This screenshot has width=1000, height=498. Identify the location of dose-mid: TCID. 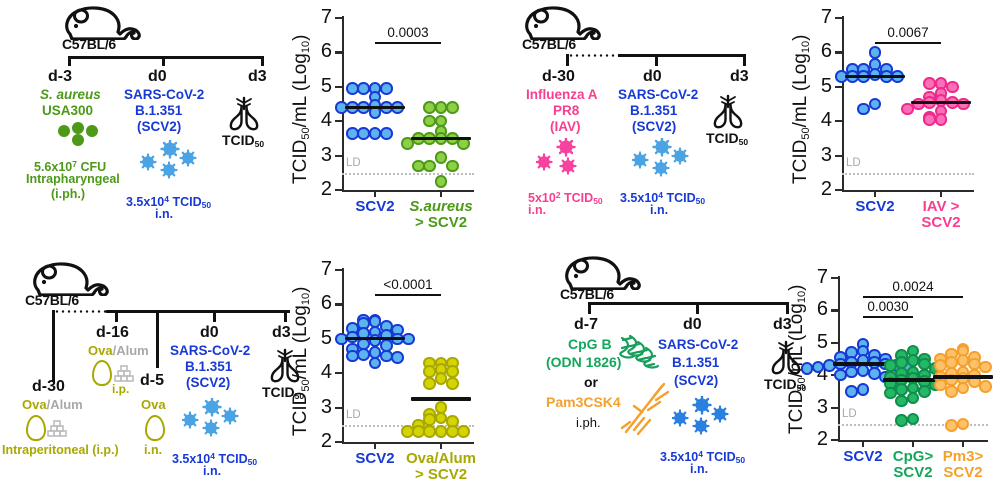
(719, 457).